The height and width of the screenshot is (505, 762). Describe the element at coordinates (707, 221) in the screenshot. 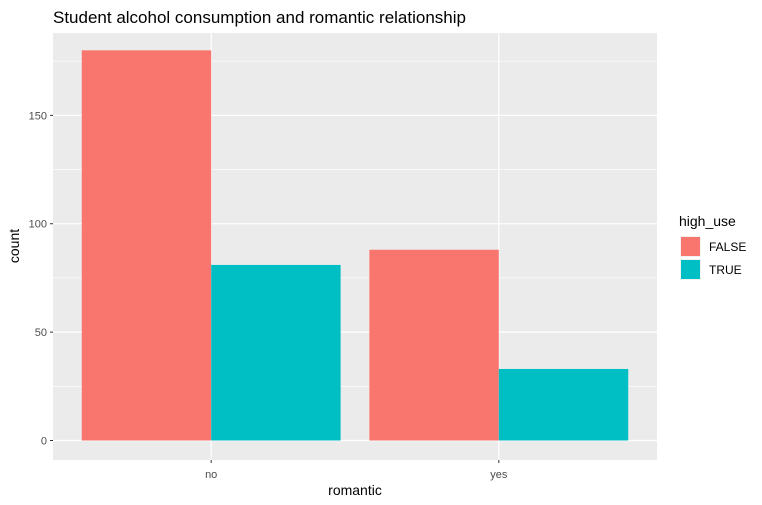

I see `legend-title: high_use` at that location.